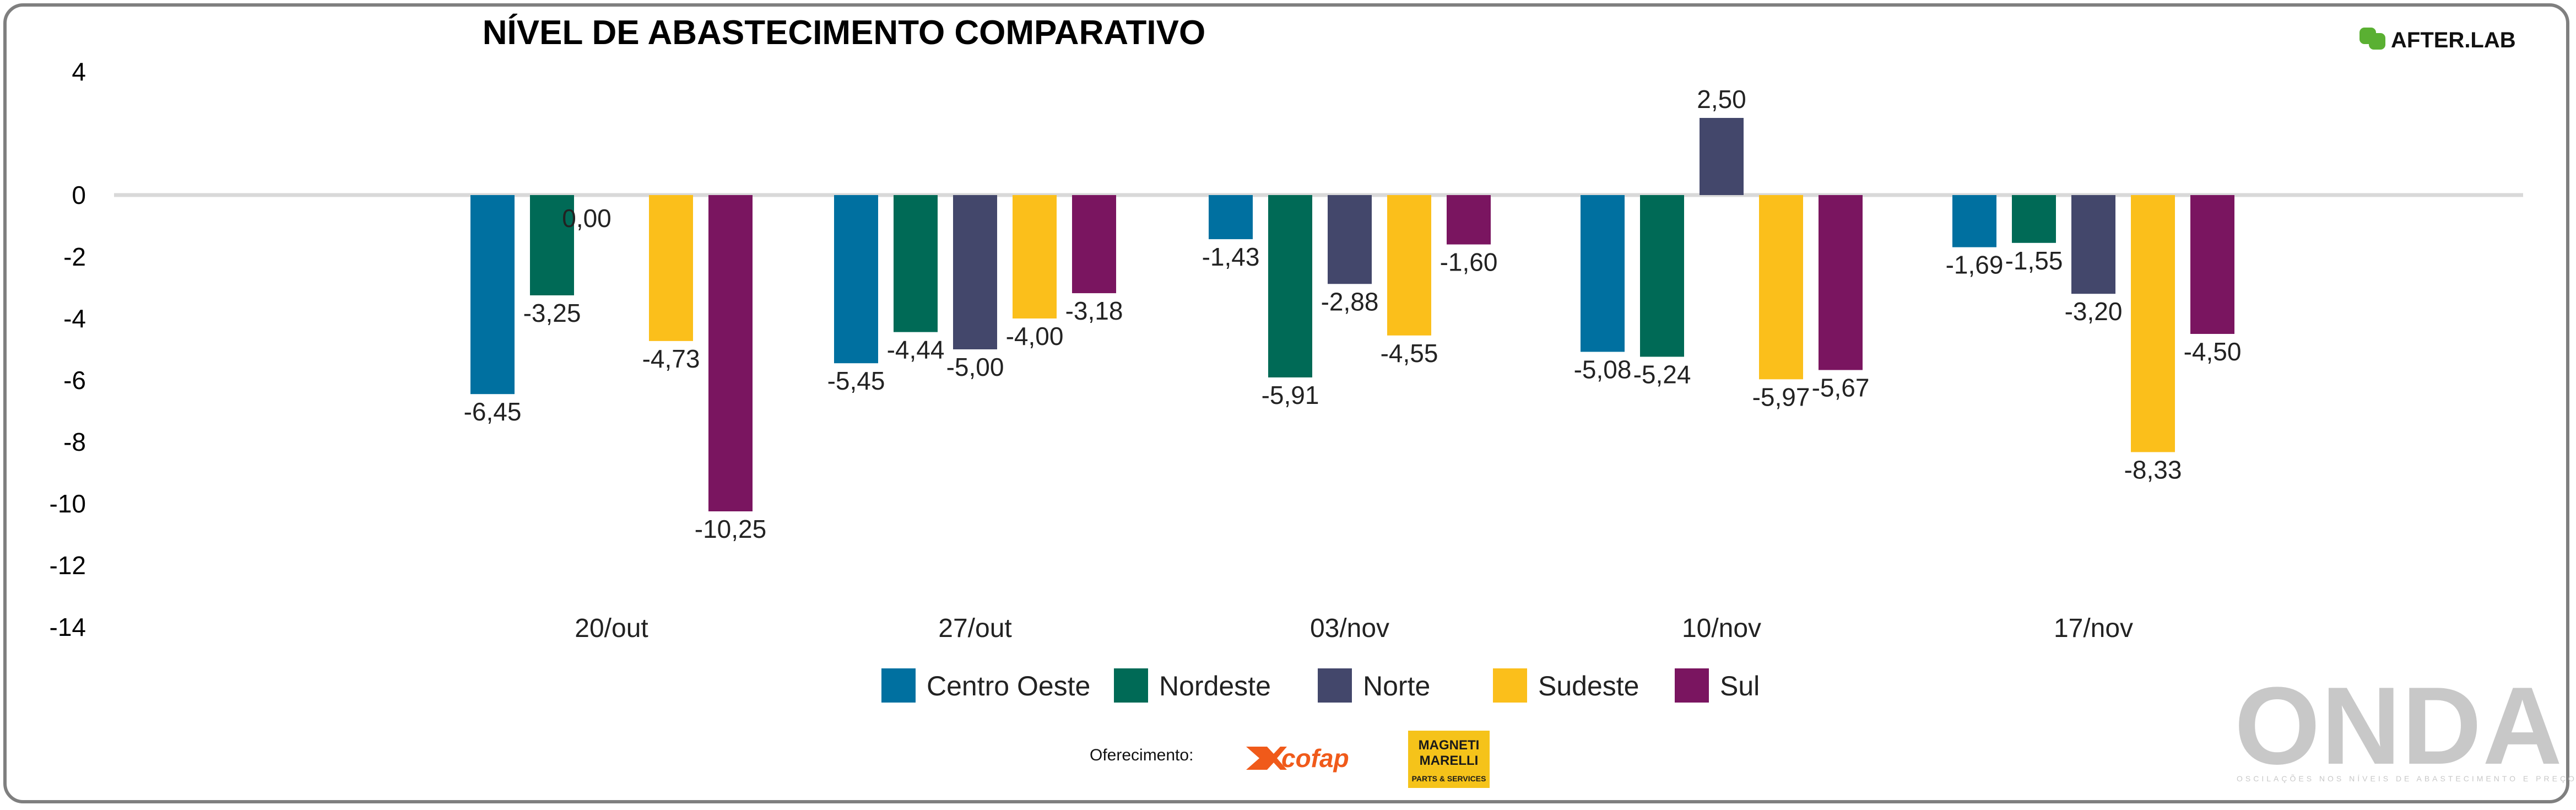  I want to click on y-tick-label: -10, so click(68, 503).